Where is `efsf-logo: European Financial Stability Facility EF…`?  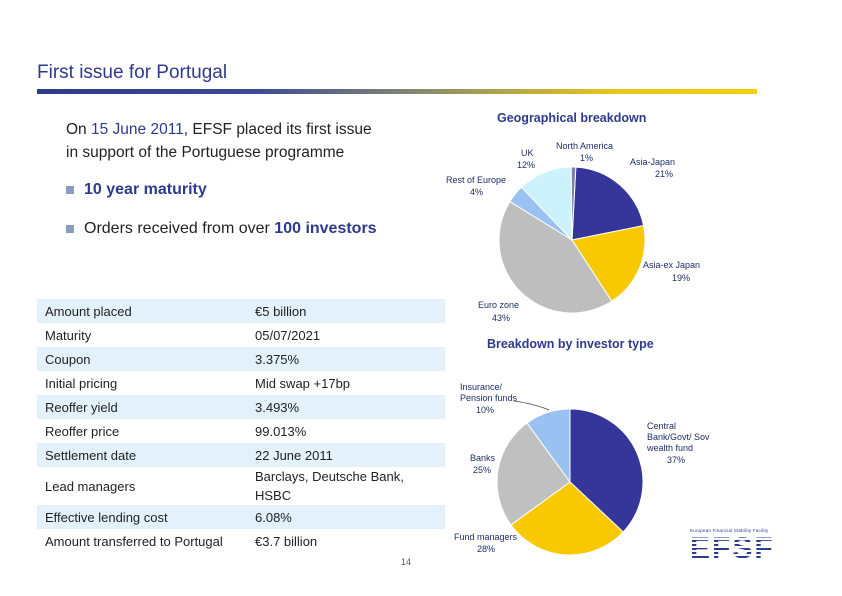
efsf-logo: European Financial Stability Facility EF… is located at coordinates (745, 546).